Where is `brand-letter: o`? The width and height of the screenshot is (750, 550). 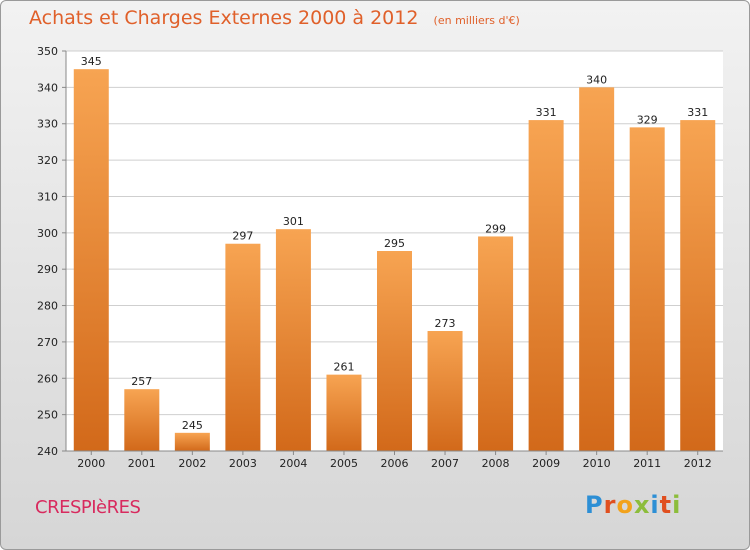
brand-letter: o is located at coordinates (625, 505).